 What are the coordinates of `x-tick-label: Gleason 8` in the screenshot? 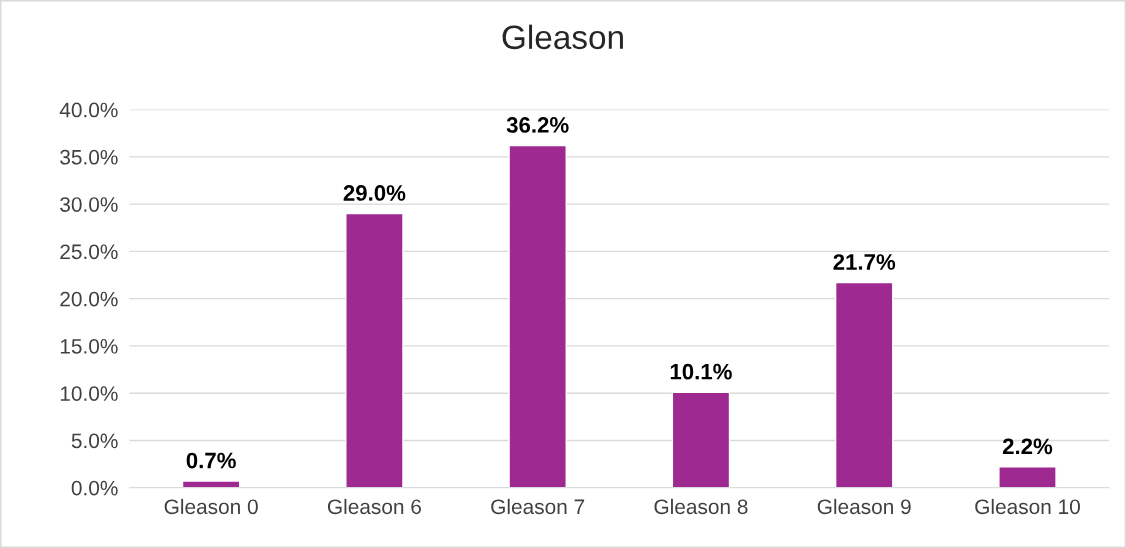 It's located at (701, 506).